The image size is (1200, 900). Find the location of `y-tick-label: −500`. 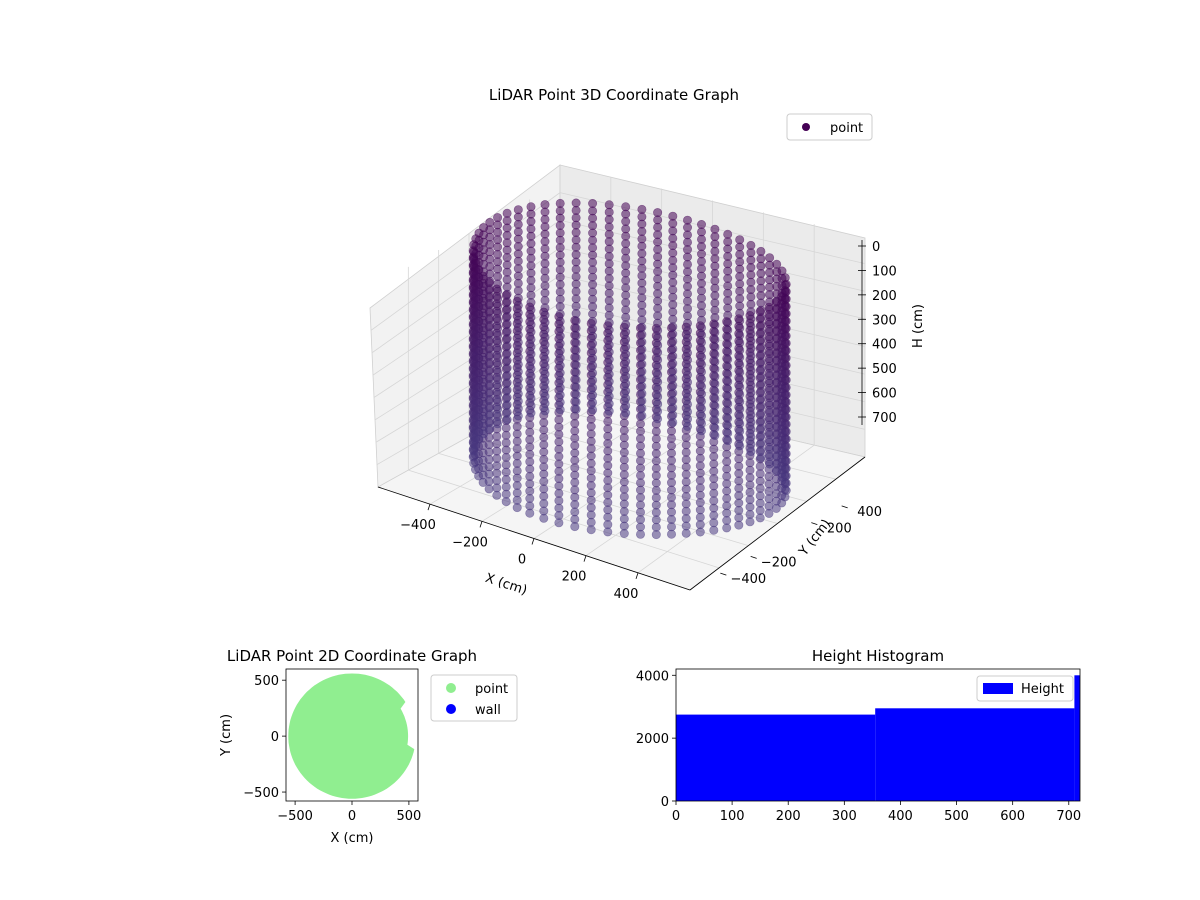

y-tick-label: −500 is located at coordinates (261, 793).